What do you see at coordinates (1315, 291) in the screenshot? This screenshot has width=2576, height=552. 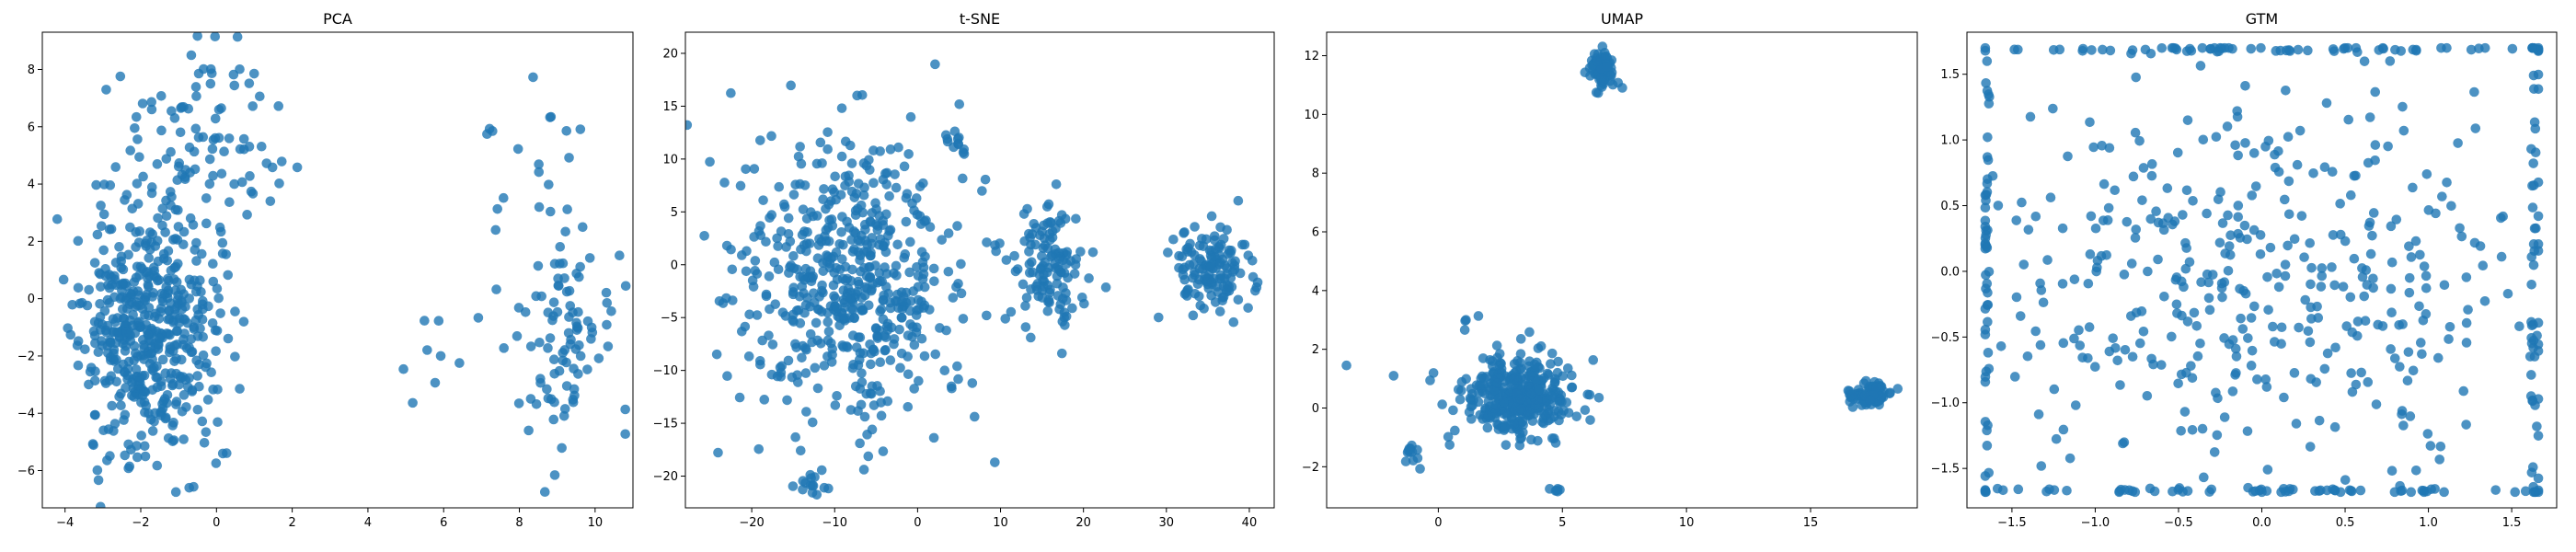 I see `umap-y-tick-label: 4` at bounding box center [1315, 291].